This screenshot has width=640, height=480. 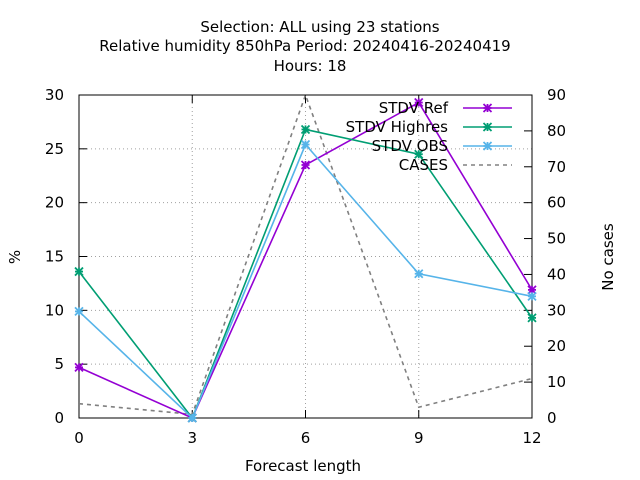 What do you see at coordinates (556, 167) in the screenshot?
I see `y2-tick-label: 70` at bounding box center [556, 167].